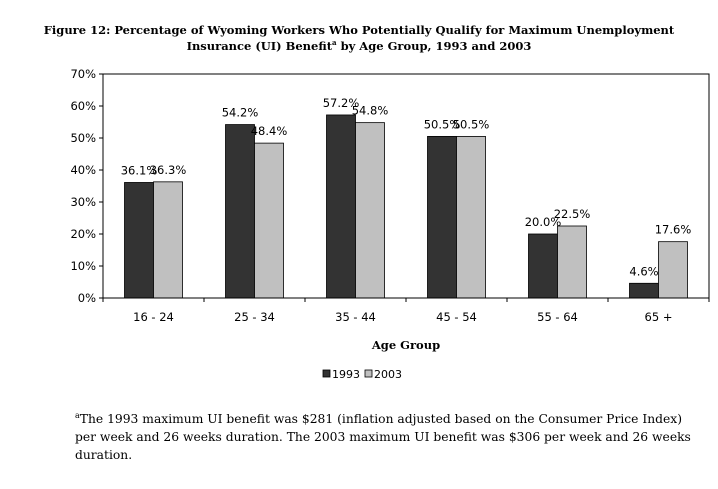  Describe the element at coordinates (405, 345) in the screenshot. I see `x-axis-label: Age Group` at that location.